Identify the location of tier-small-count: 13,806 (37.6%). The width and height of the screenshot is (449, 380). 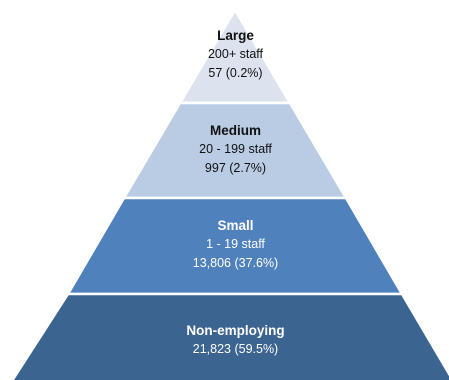
(235, 263).